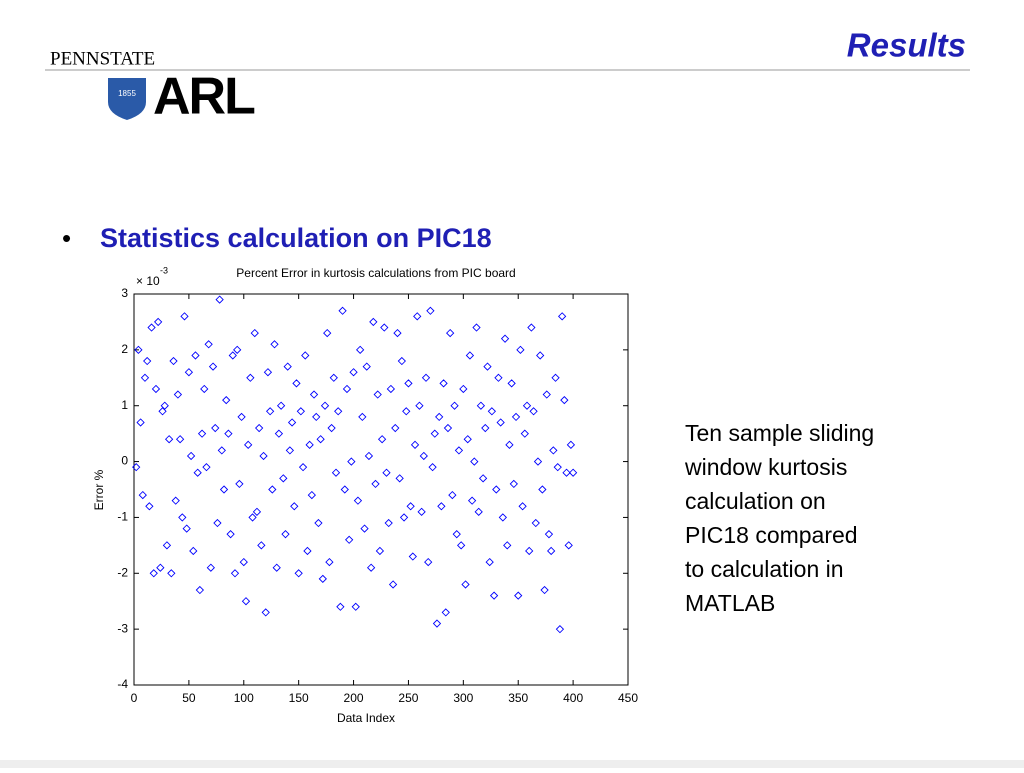  Describe the element at coordinates (755, 501) in the screenshot. I see `note-line: calculation on` at that location.